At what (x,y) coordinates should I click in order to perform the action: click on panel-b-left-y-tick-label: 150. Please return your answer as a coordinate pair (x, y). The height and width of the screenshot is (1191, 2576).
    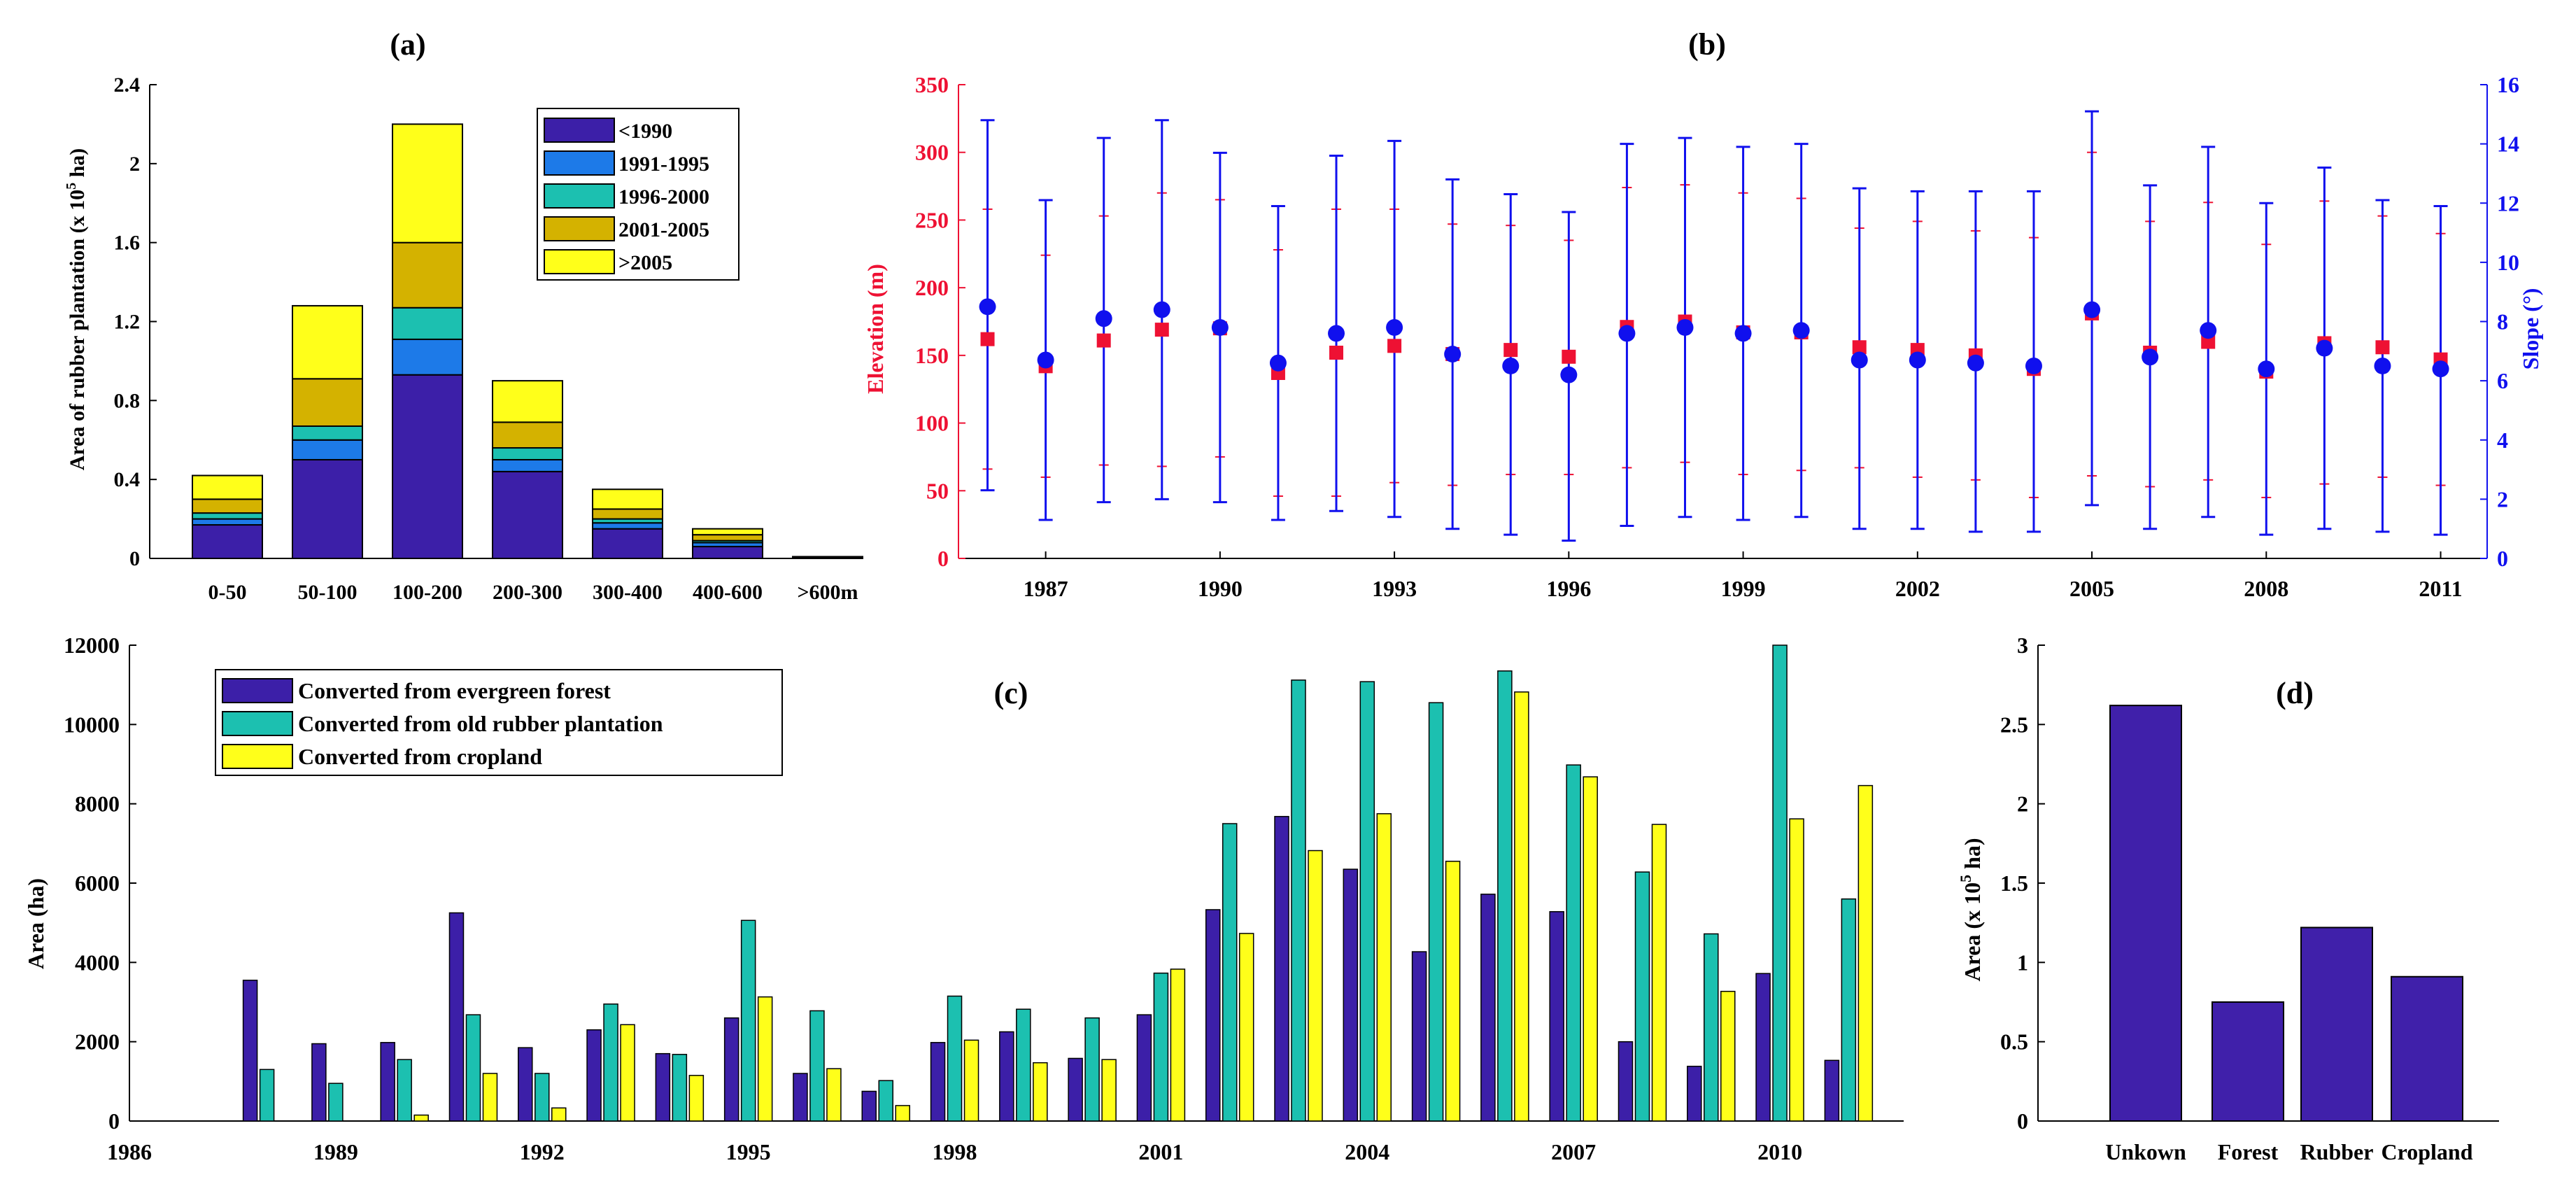
    Looking at the image, I should click on (932, 355).